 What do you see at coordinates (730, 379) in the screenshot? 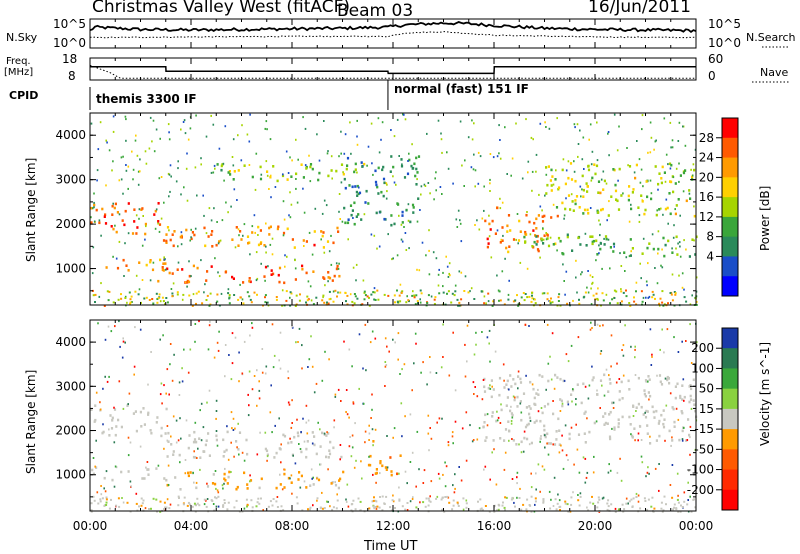
I see `velocity-colorbar-segment` at bounding box center [730, 379].